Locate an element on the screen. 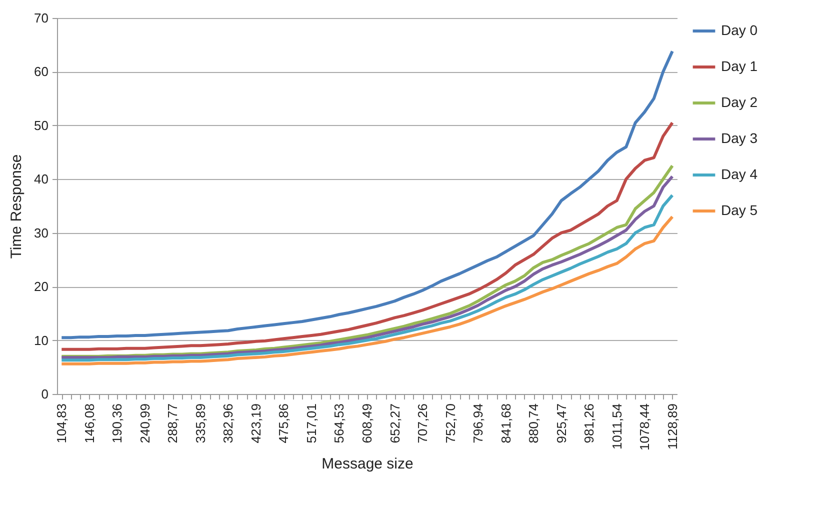 This screenshot has width=834, height=510. x-tick-label: 841,68 is located at coordinates (506, 424).